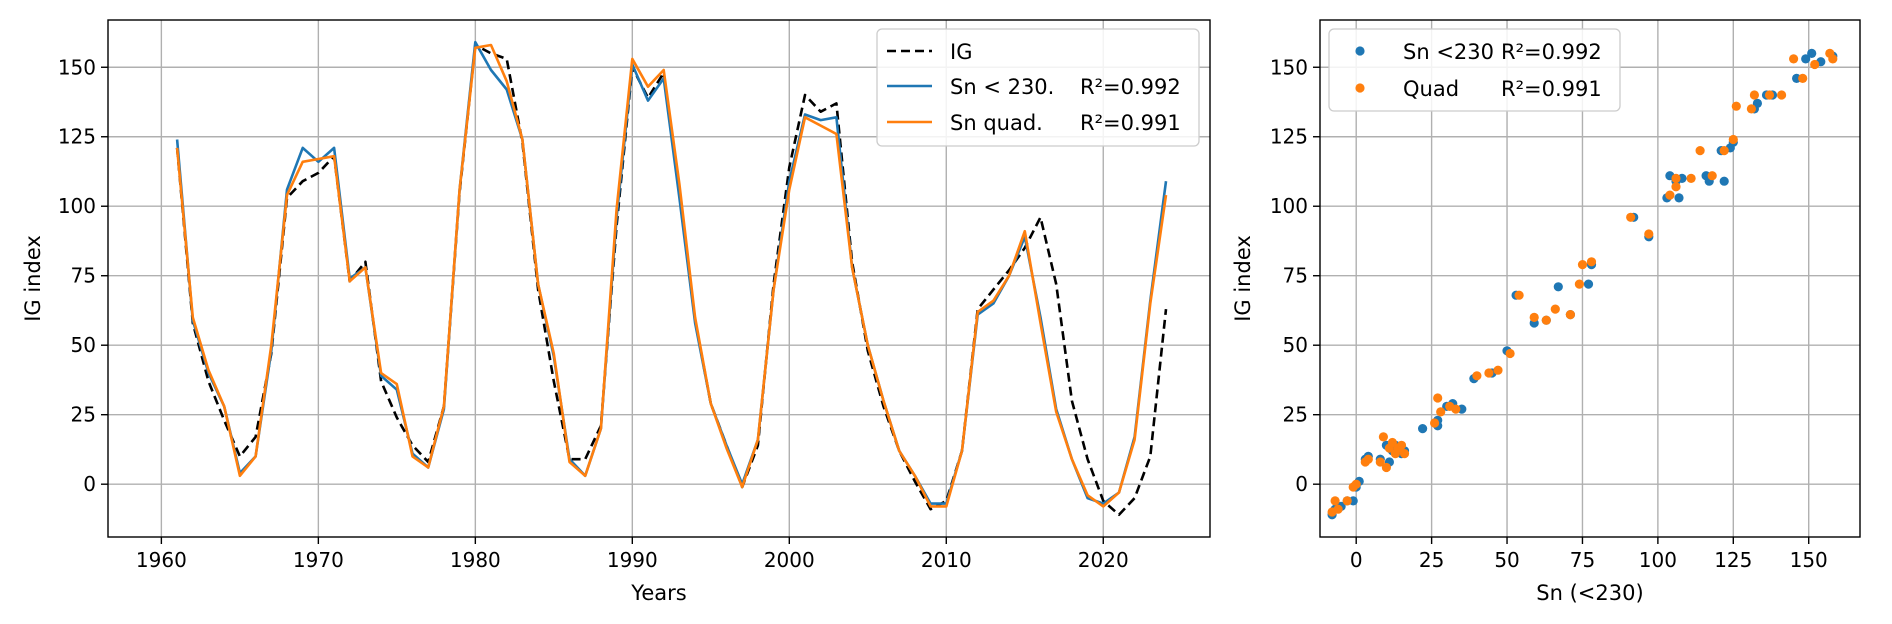 The image size is (1892, 624). What do you see at coordinates (475, 560) in the screenshot?
I see `x-tick-label: 1980` at bounding box center [475, 560].